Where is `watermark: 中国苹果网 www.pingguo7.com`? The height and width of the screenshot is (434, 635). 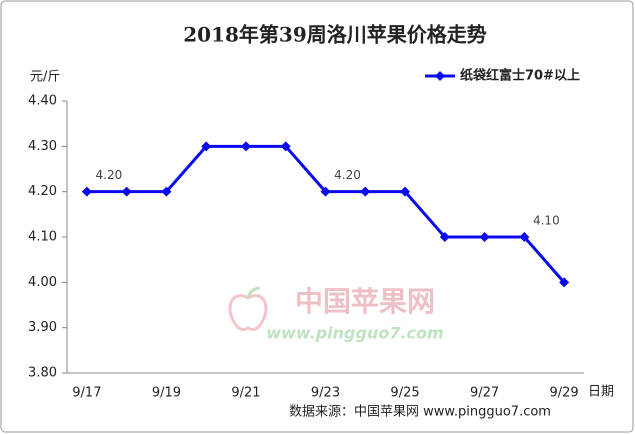 watermark: 中国苹果网 www.pingguo7.com is located at coordinates (336, 314).